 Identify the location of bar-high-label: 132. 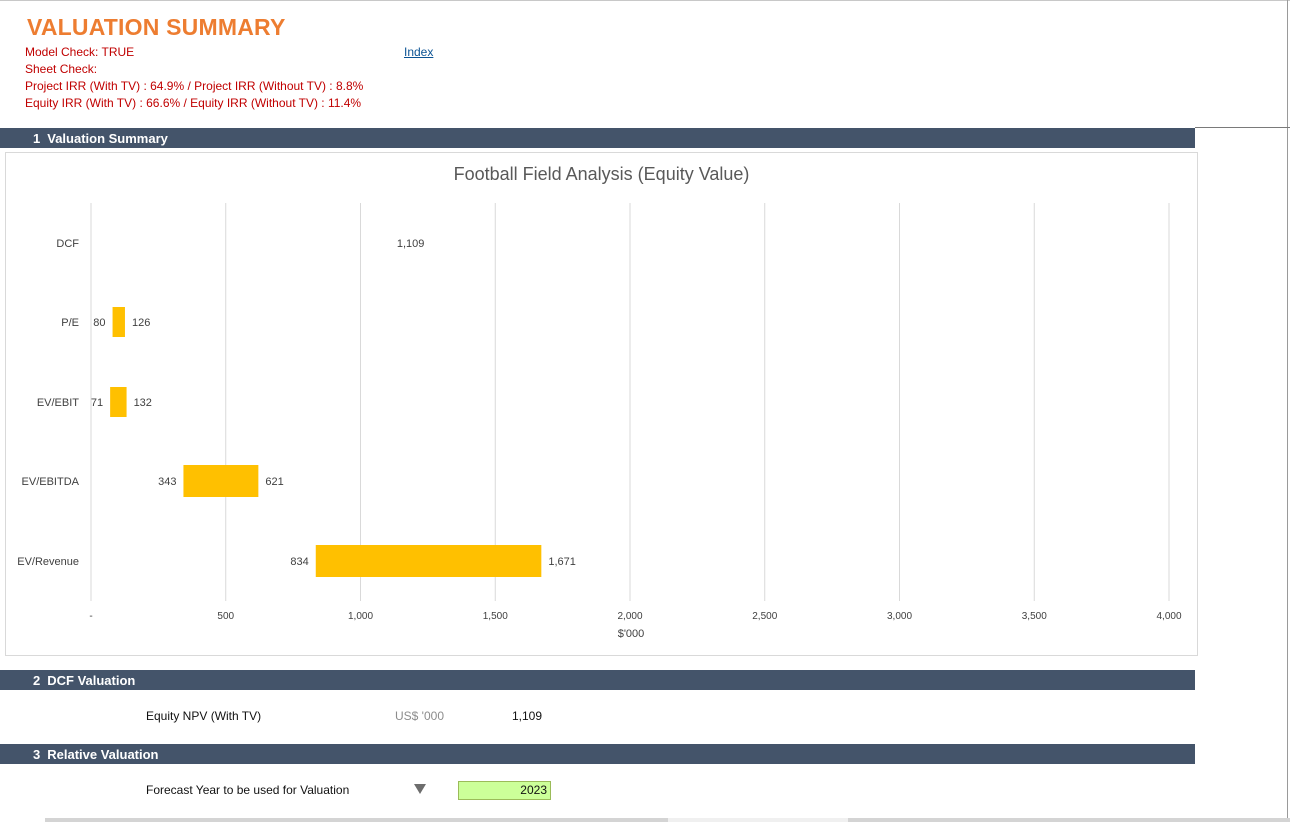
(143, 403).